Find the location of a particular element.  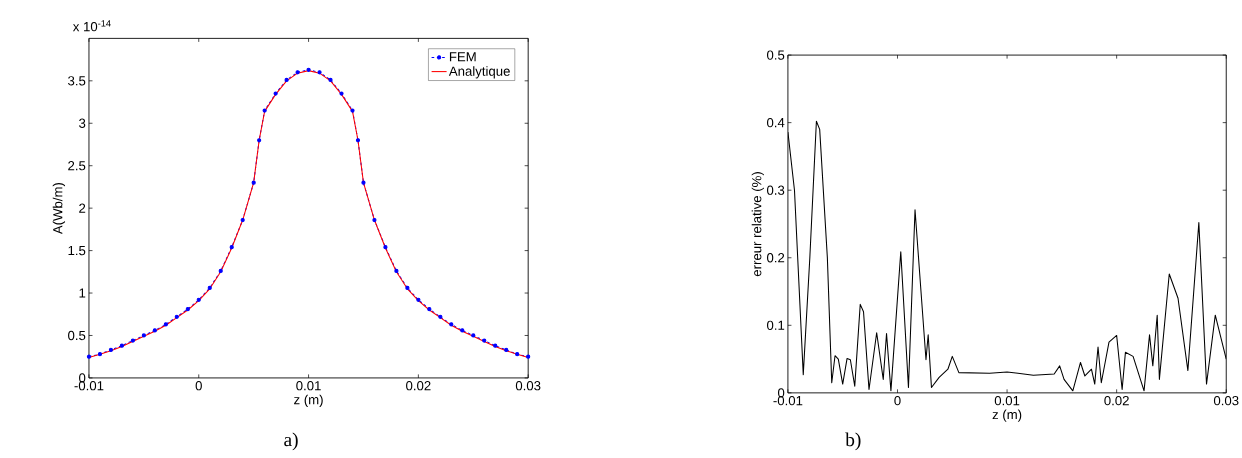

y-axis-title: erreur relative (%) is located at coordinates (757, 224).